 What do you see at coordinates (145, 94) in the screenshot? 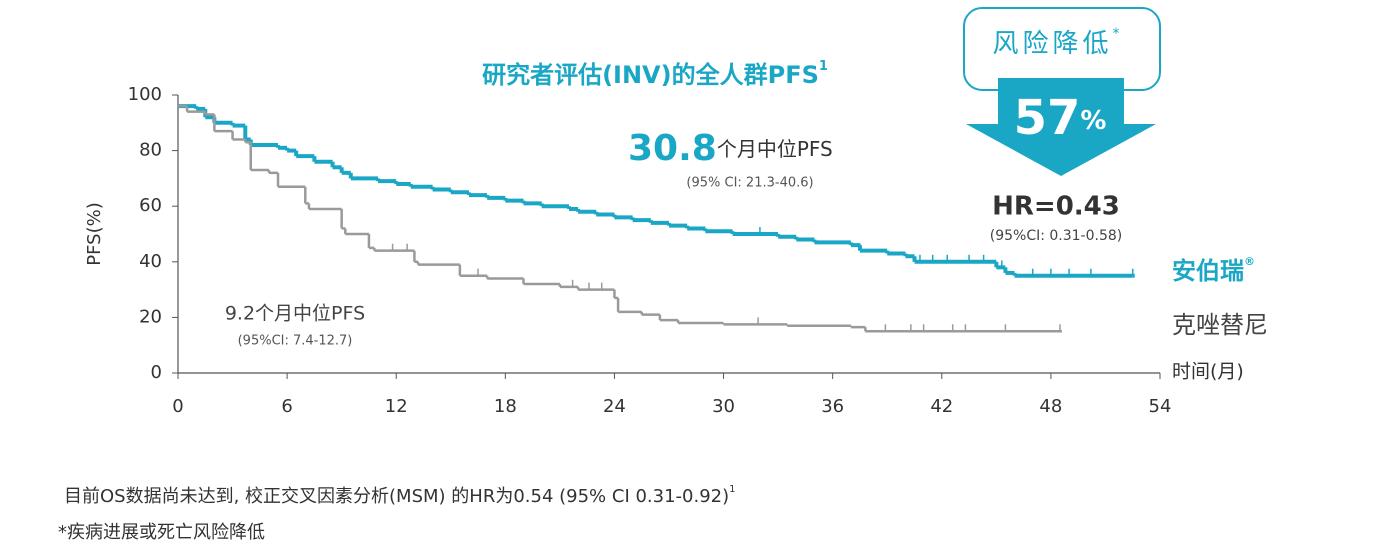
I see `y-tick-label: 100` at bounding box center [145, 94].